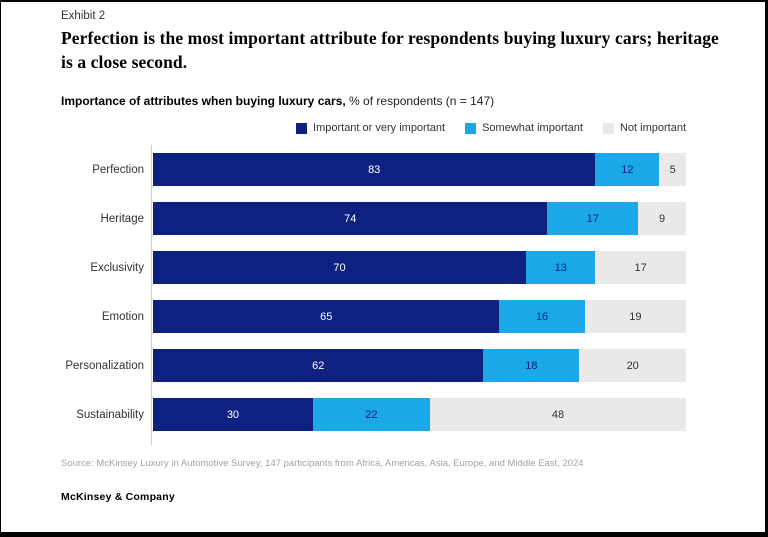 The image size is (768, 537). I want to click on legend-item: Somewhat important, so click(524, 128).